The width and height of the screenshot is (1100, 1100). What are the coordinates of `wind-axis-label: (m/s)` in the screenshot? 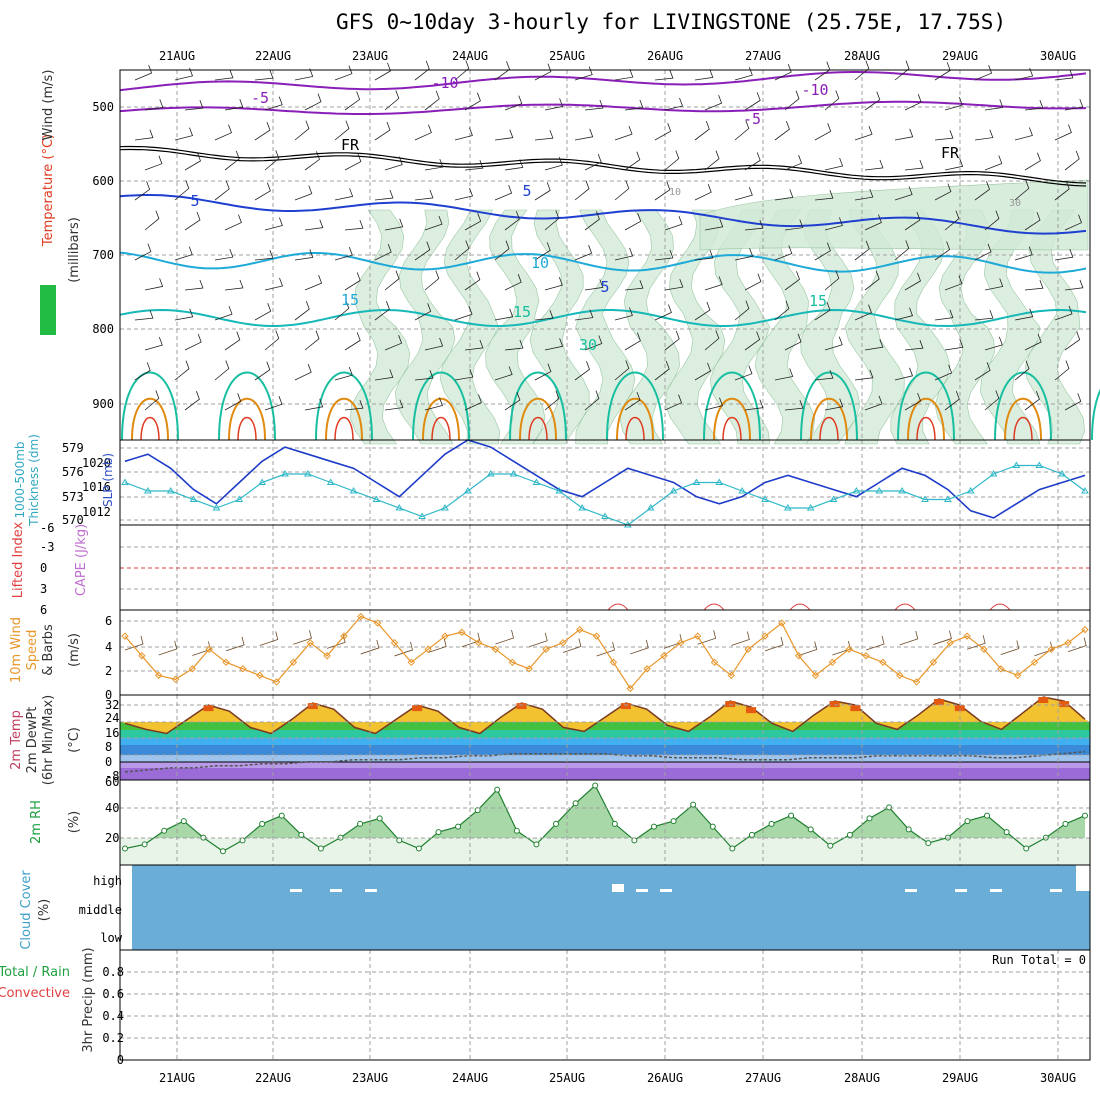 It's located at (74, 650).